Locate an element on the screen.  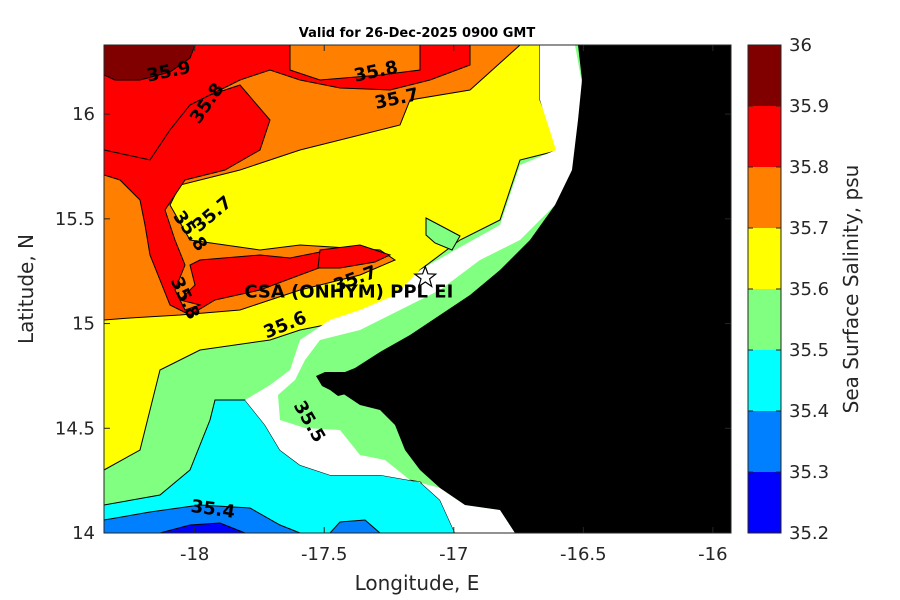
band-35.5-35.6-islet is located at coordinates (443, 234).